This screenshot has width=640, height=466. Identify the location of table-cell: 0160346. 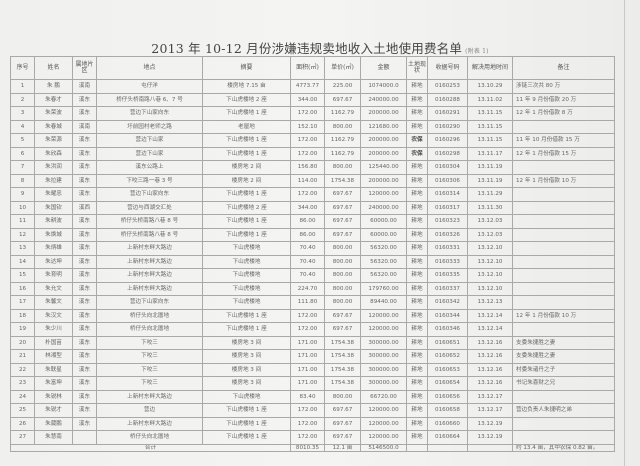
(447, 329).